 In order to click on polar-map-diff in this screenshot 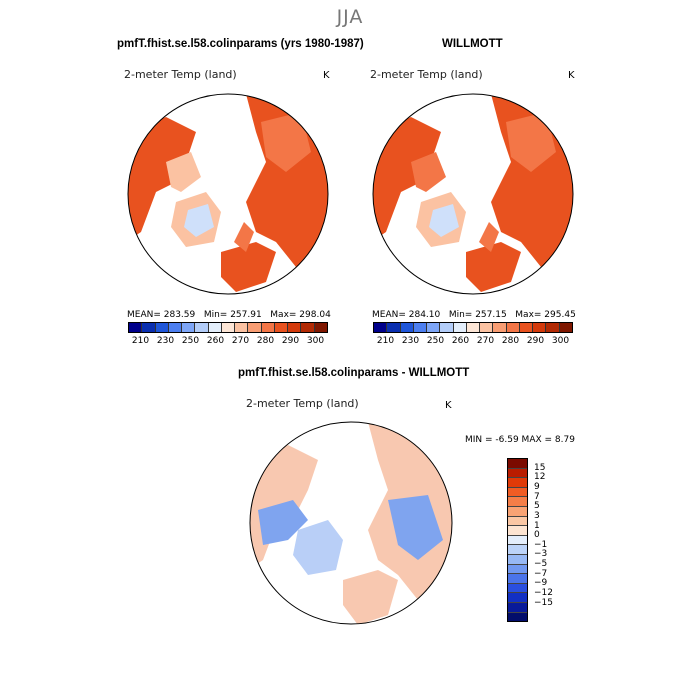, I will do `click(351, 523)`.